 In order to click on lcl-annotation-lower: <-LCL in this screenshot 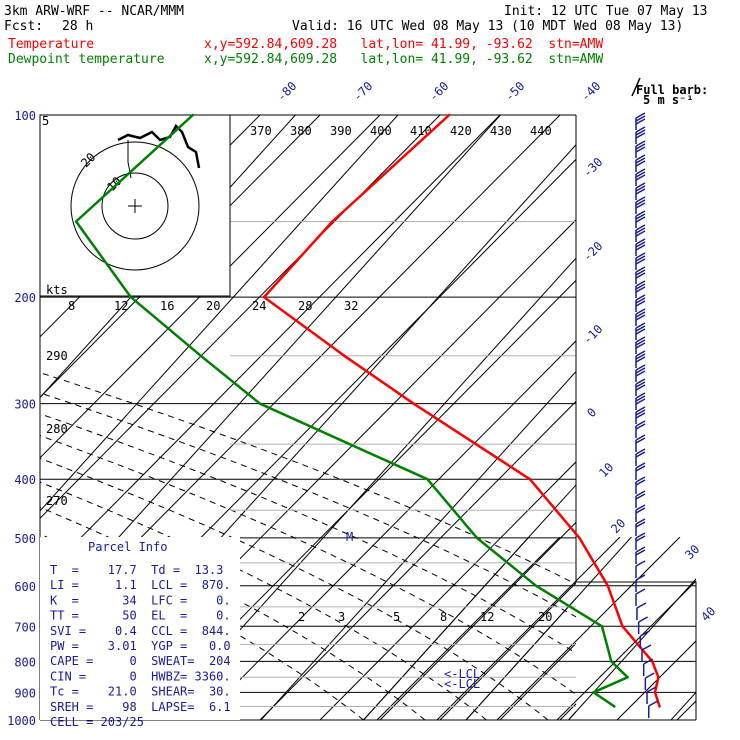, I will do `click(462, 684)`.